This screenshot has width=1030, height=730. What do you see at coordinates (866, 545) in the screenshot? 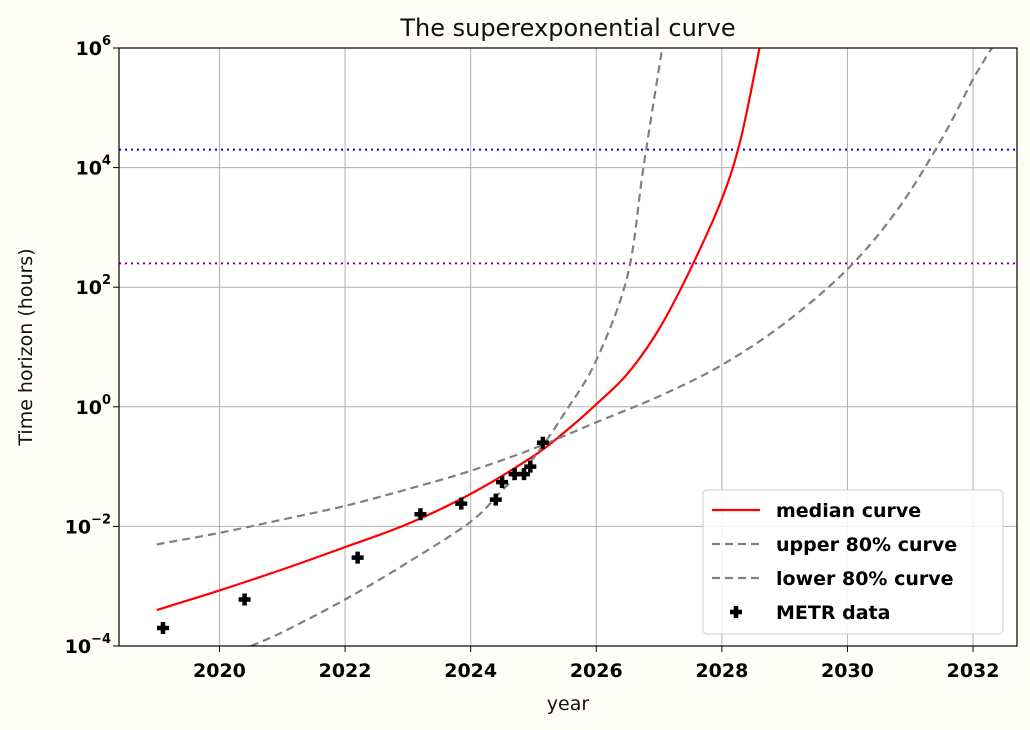
I see `legend-label-upper-80-curve: upper 80% curve` at bounding box center [866, 545].